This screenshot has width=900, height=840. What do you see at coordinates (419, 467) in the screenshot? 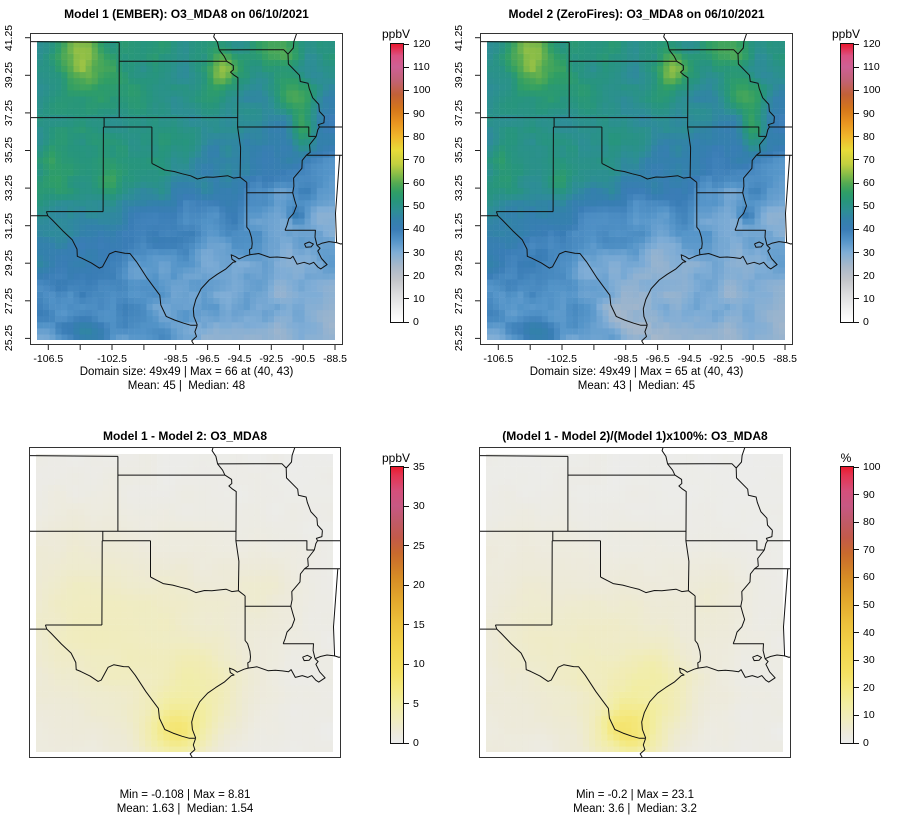
I see `colorbar-tick-label: 35` at bounding box center [419, 467].